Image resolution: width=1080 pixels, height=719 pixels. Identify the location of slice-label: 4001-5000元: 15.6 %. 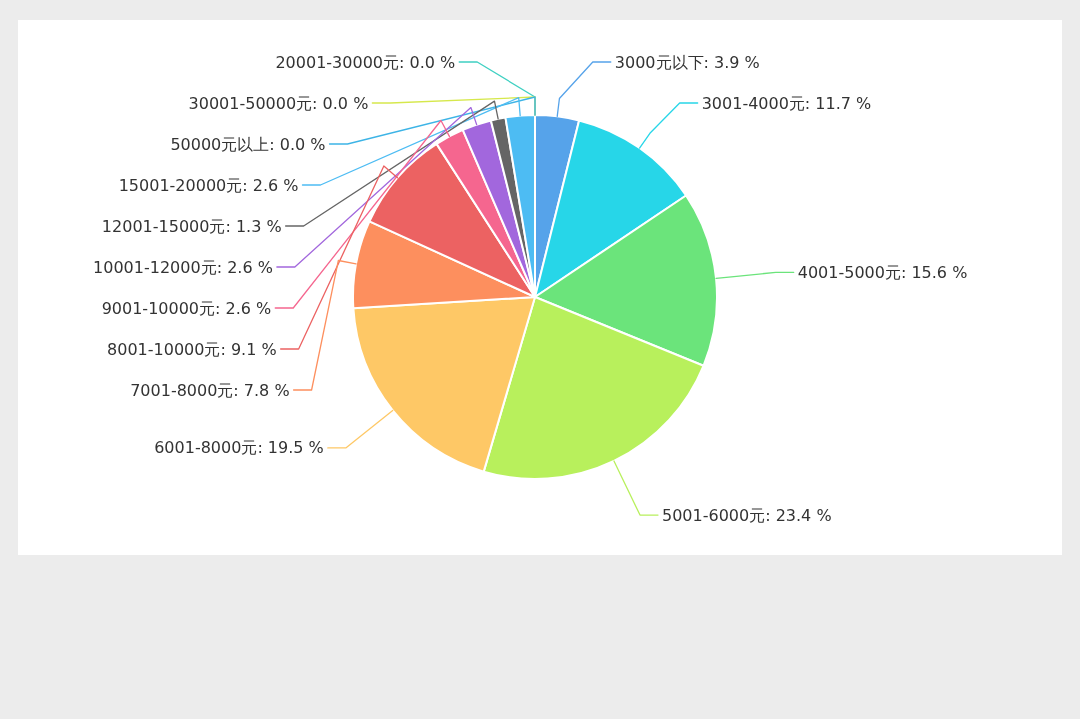
(882, 272).